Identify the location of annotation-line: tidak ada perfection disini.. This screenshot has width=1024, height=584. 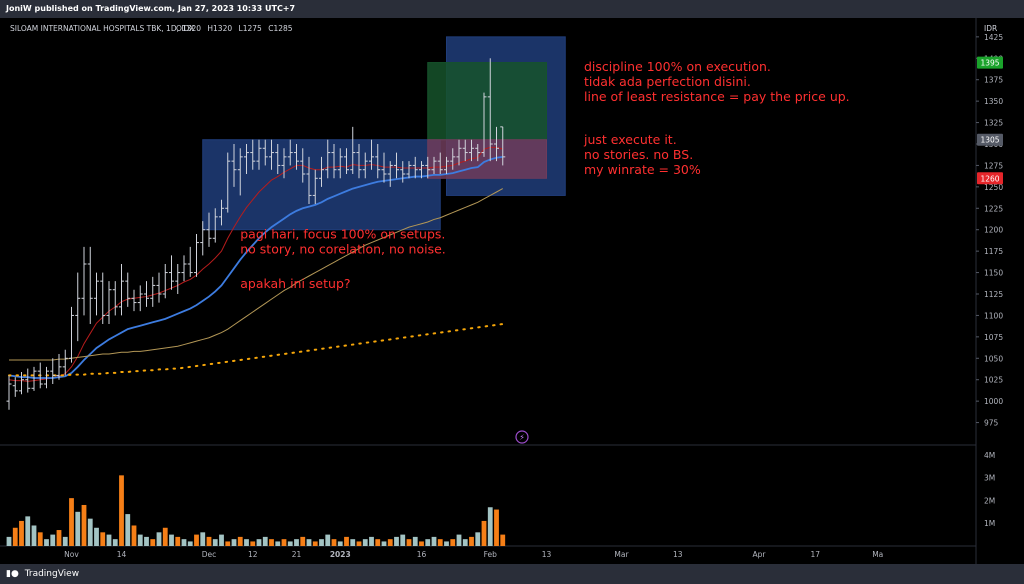
(667, 81).